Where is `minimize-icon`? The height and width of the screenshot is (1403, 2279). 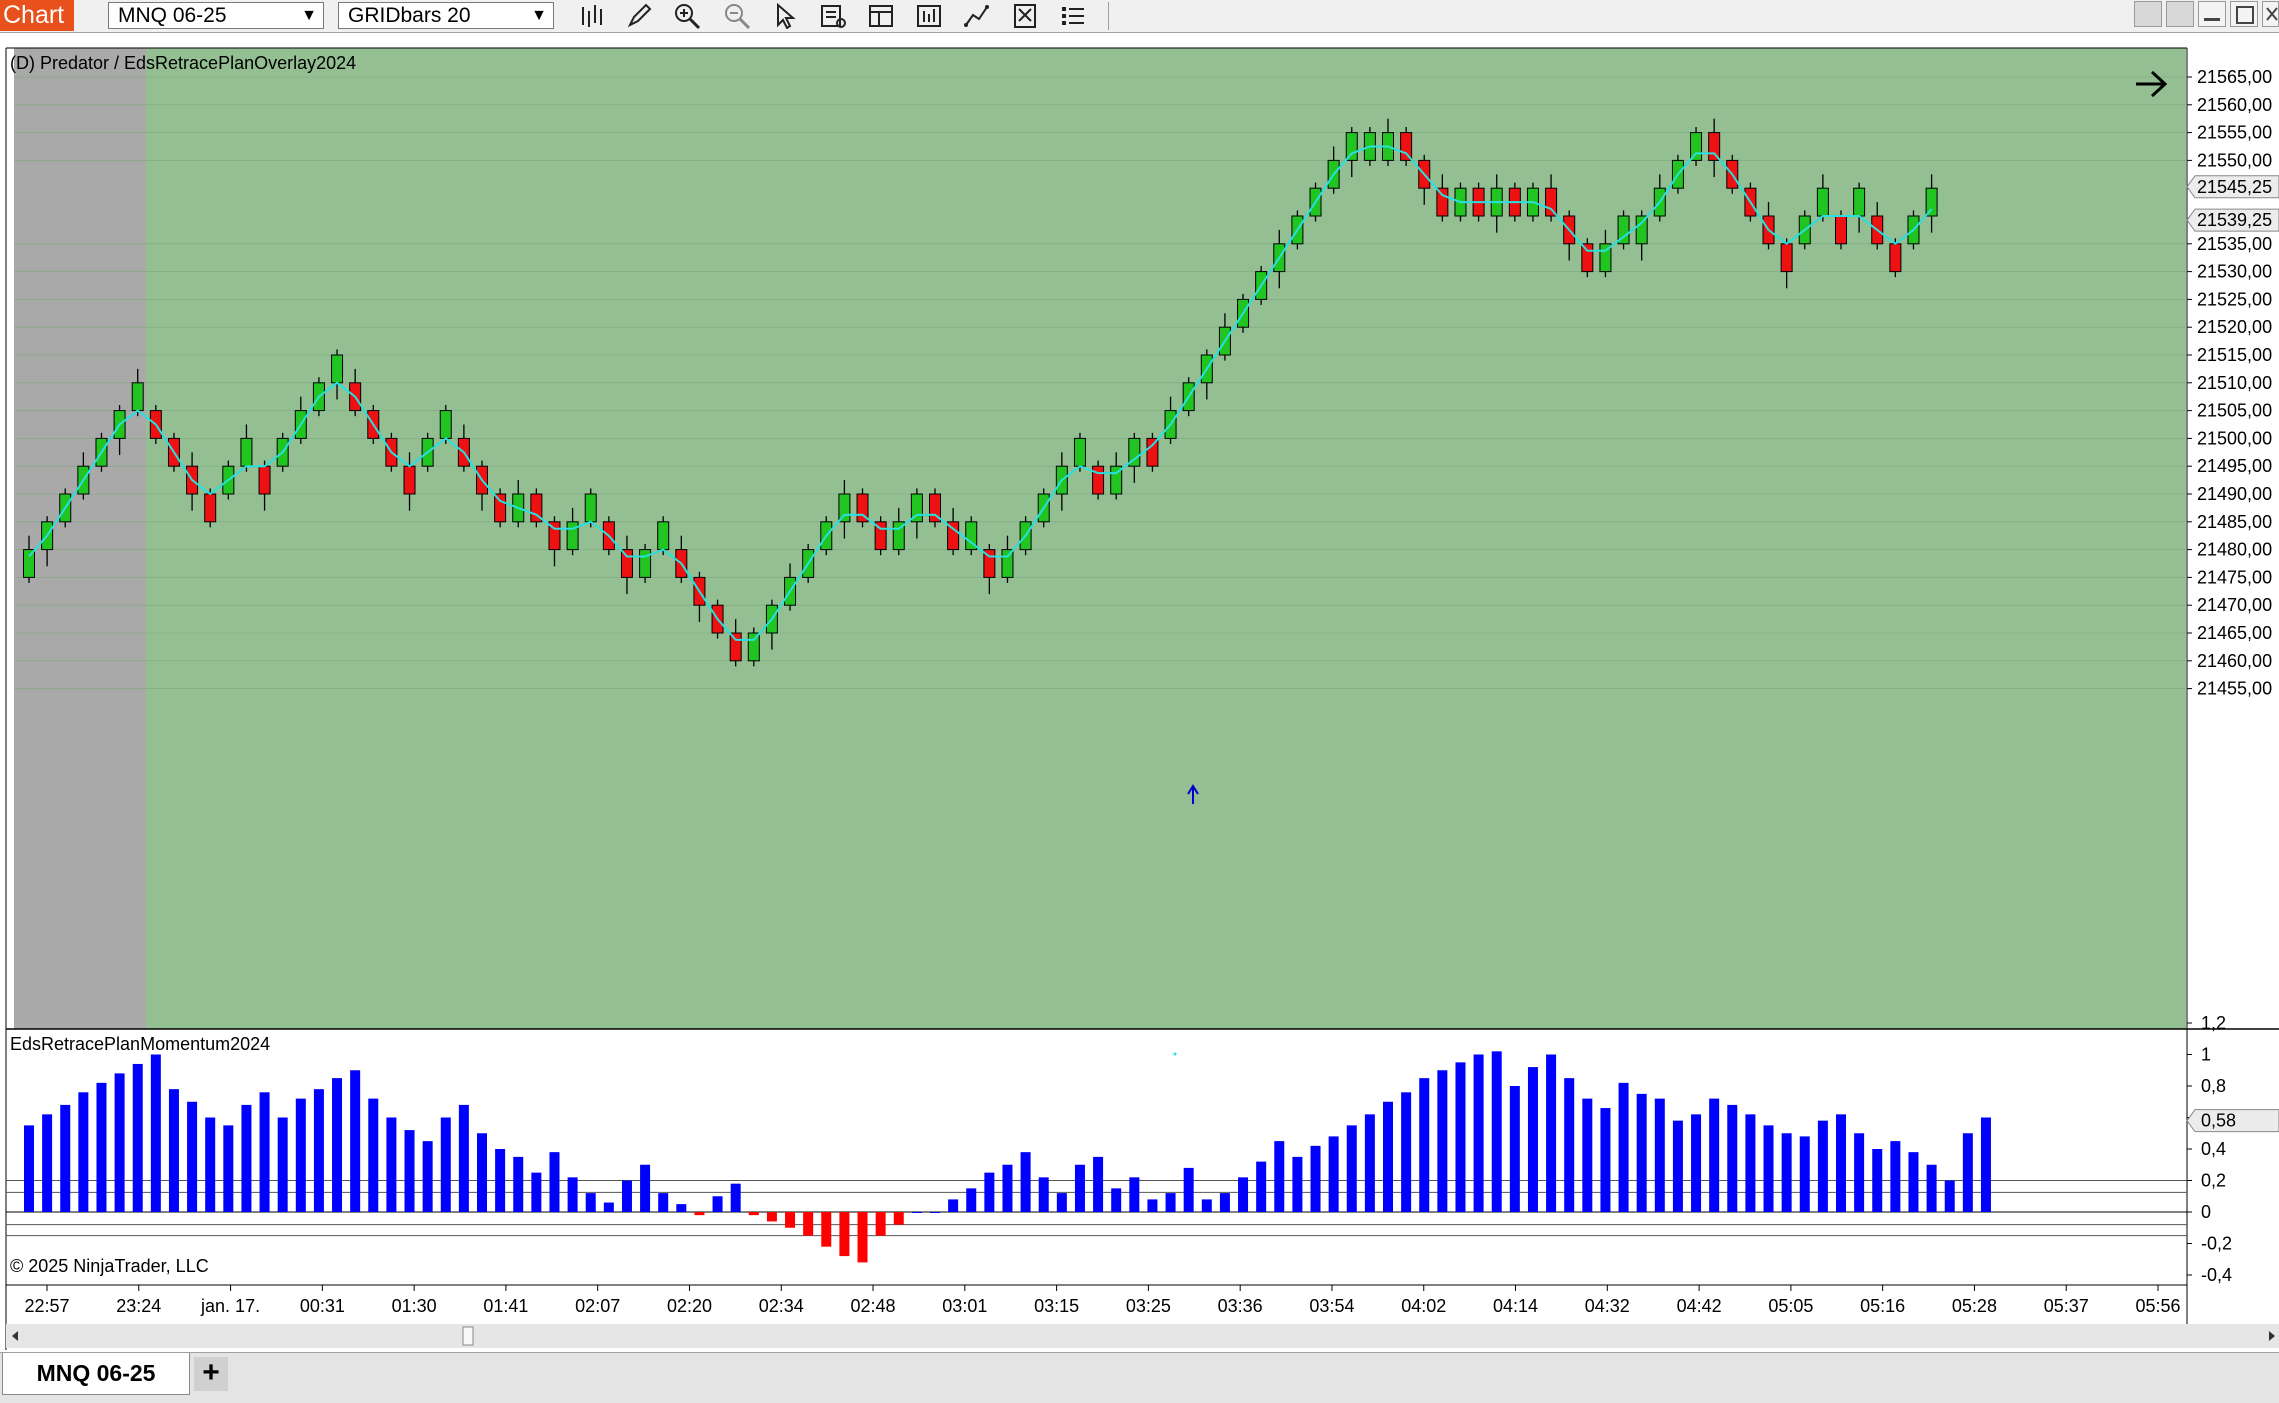 minimize-icon is located at coordinates (2212, 14).